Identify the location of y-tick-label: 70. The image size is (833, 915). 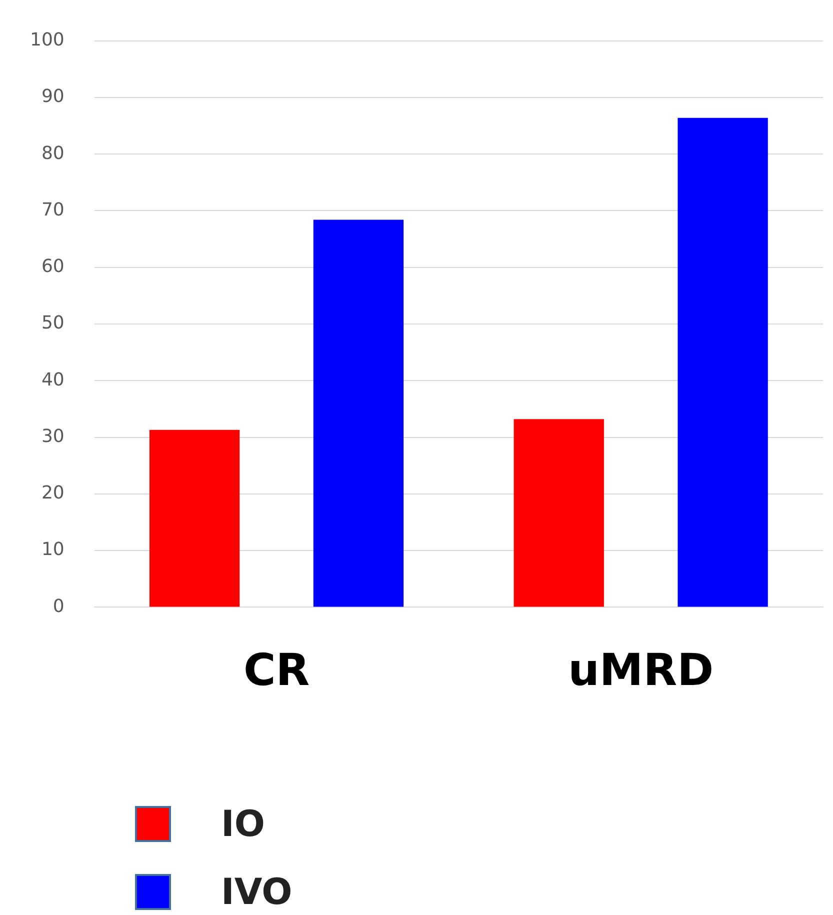
(52, 209).